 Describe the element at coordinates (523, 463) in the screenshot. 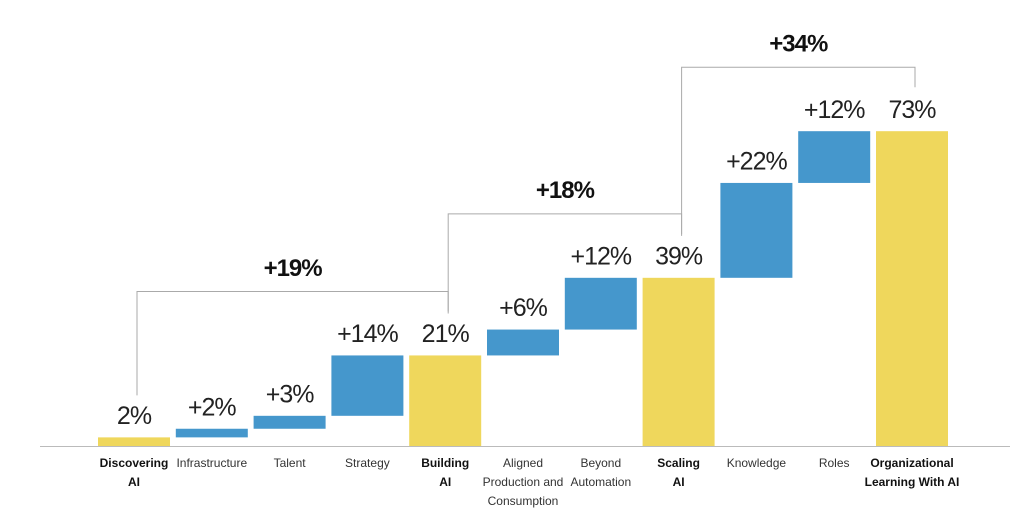

I see `category-label: Aligned` at that location.